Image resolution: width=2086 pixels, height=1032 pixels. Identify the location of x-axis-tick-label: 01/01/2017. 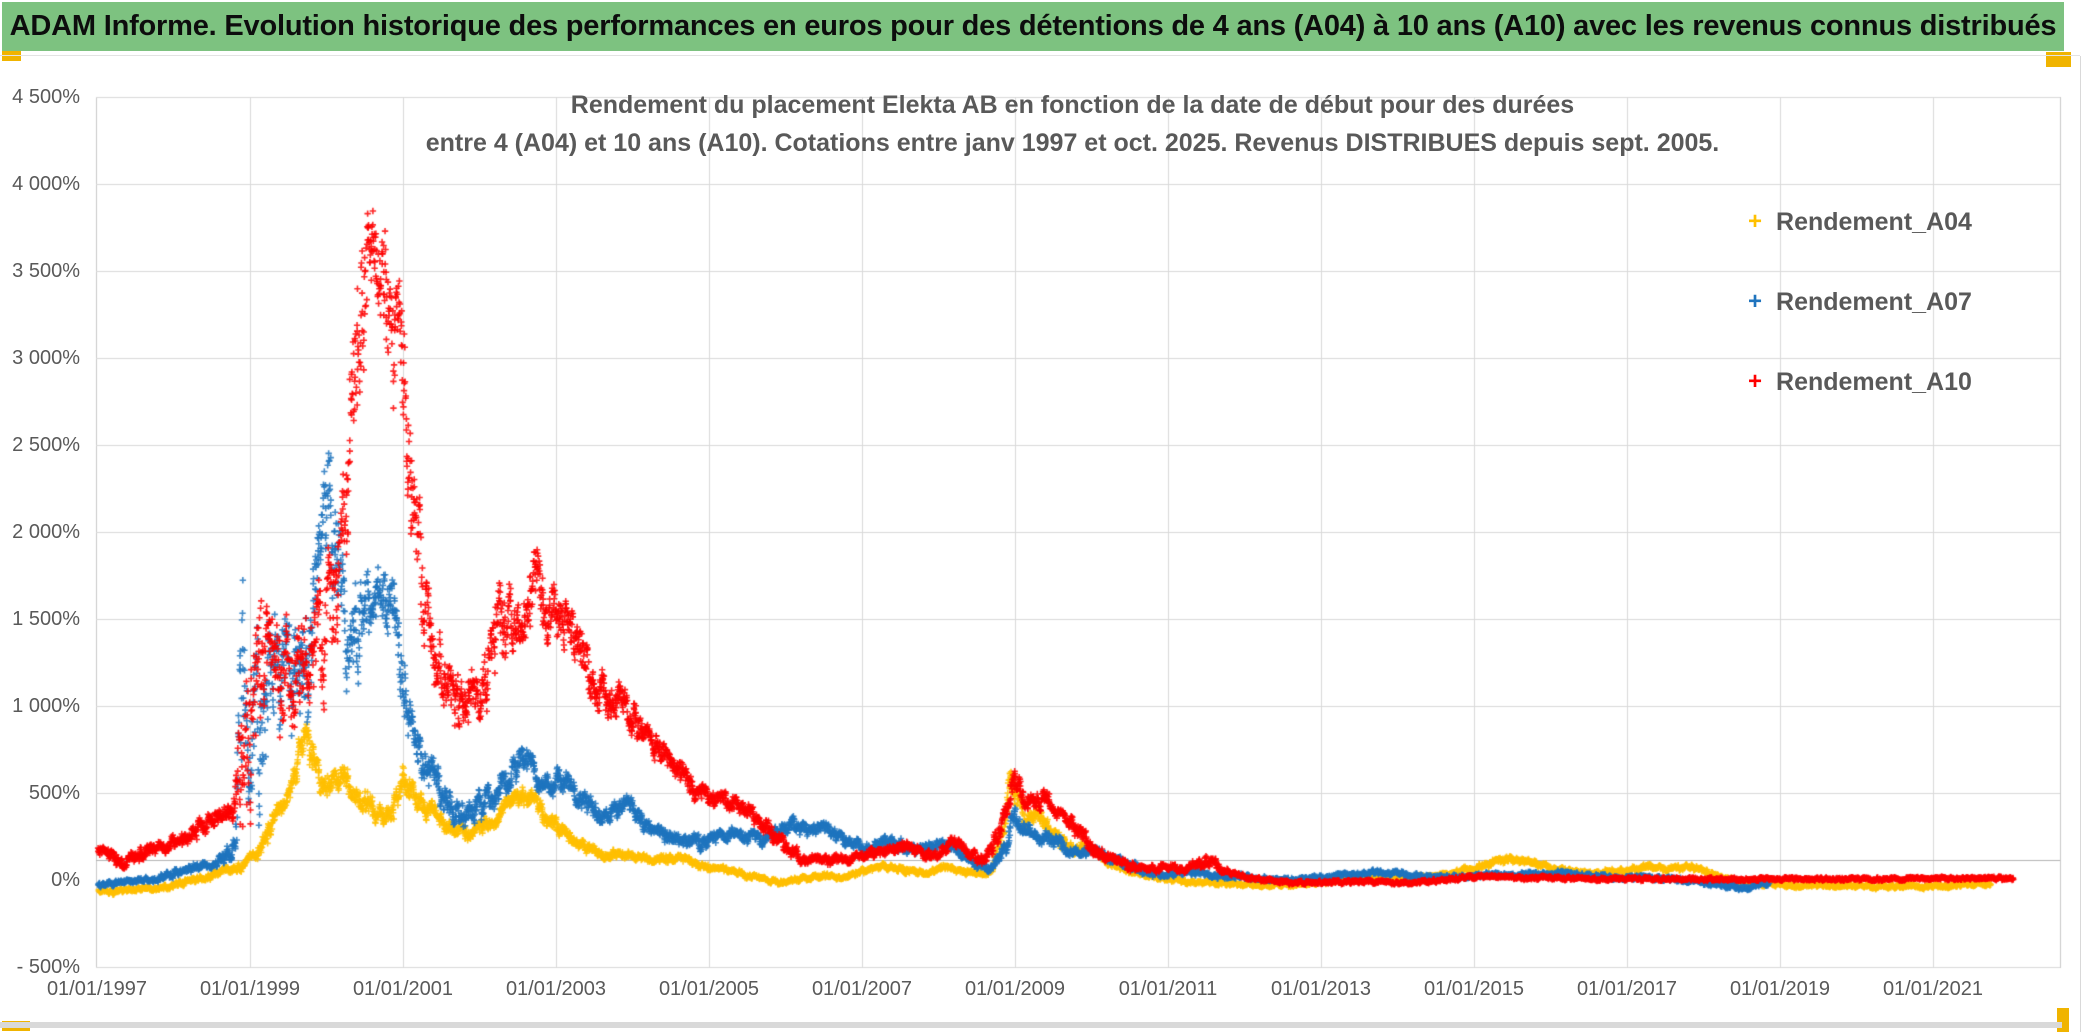
(1627, 989).